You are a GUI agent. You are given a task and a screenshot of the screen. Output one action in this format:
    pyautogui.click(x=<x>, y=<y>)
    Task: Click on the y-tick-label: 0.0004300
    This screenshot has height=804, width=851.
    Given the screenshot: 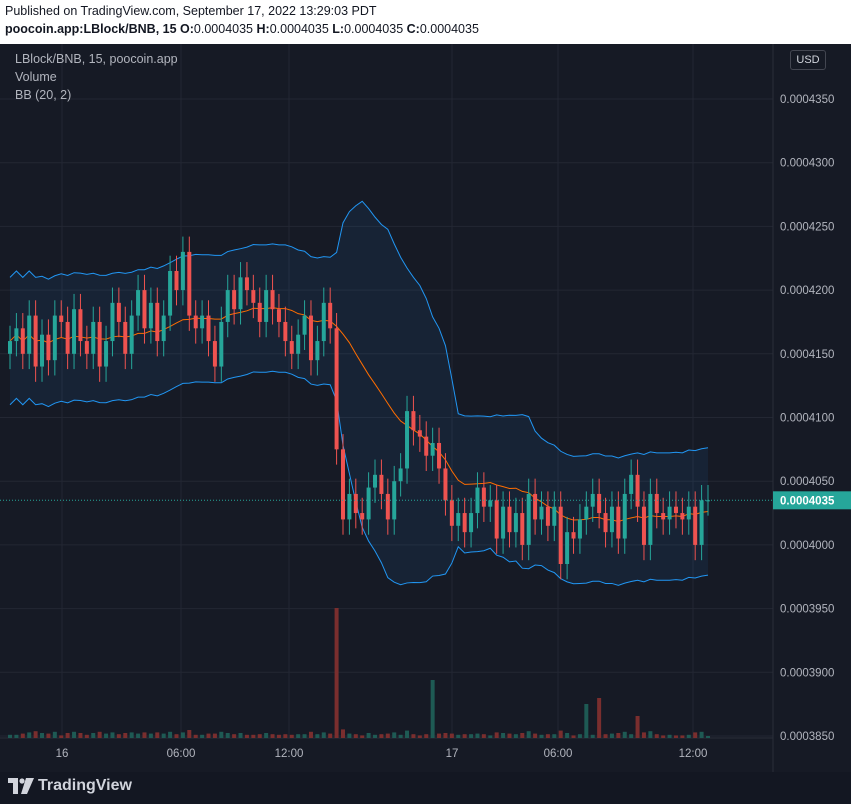 What is the action you would take?
    pyautogui.click(x=807, y=164)
    